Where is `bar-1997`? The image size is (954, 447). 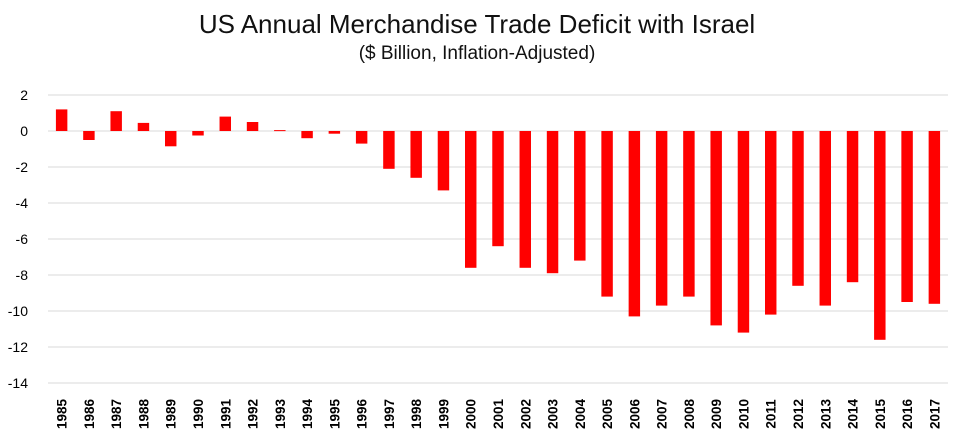
bar-1997 is located at coordinates (389, 150).